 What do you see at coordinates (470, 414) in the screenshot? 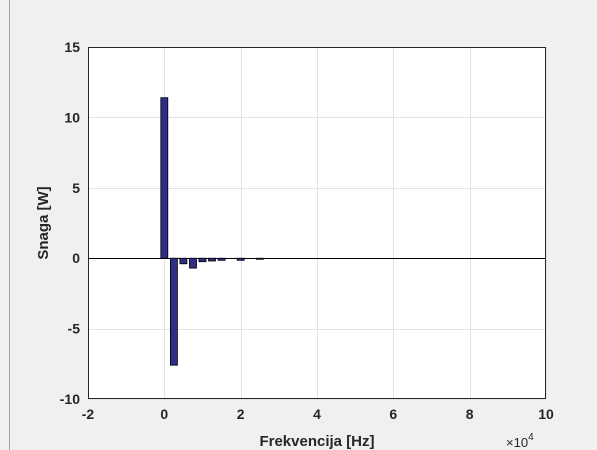
I see `x-tick-label: 8` at bounding box center [470, 414].